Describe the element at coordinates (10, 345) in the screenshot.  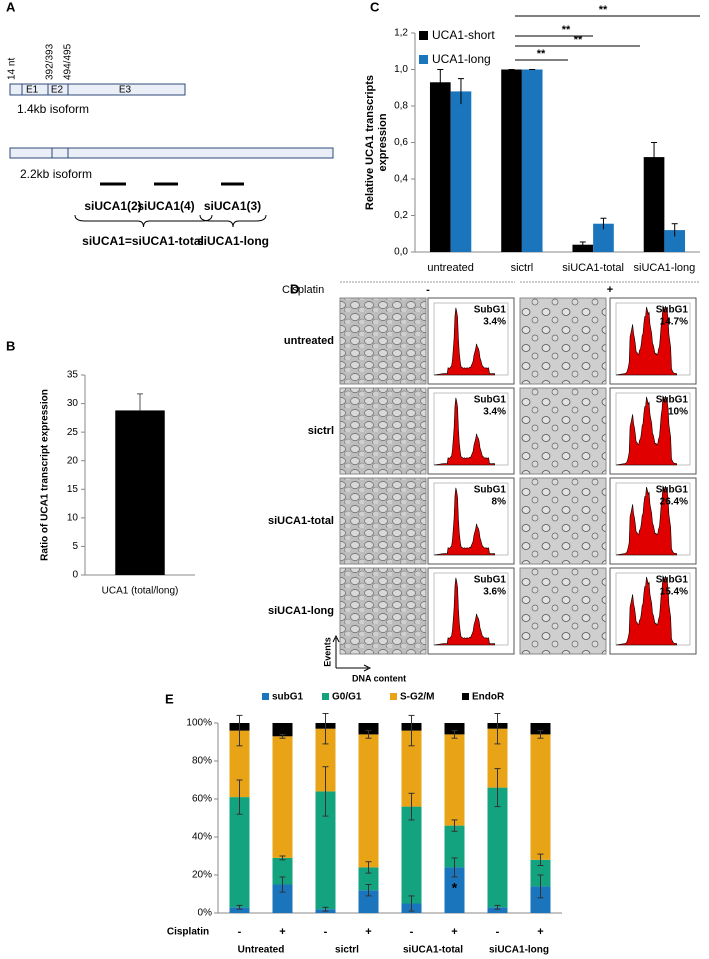
I see `panel-label: B` at that location.